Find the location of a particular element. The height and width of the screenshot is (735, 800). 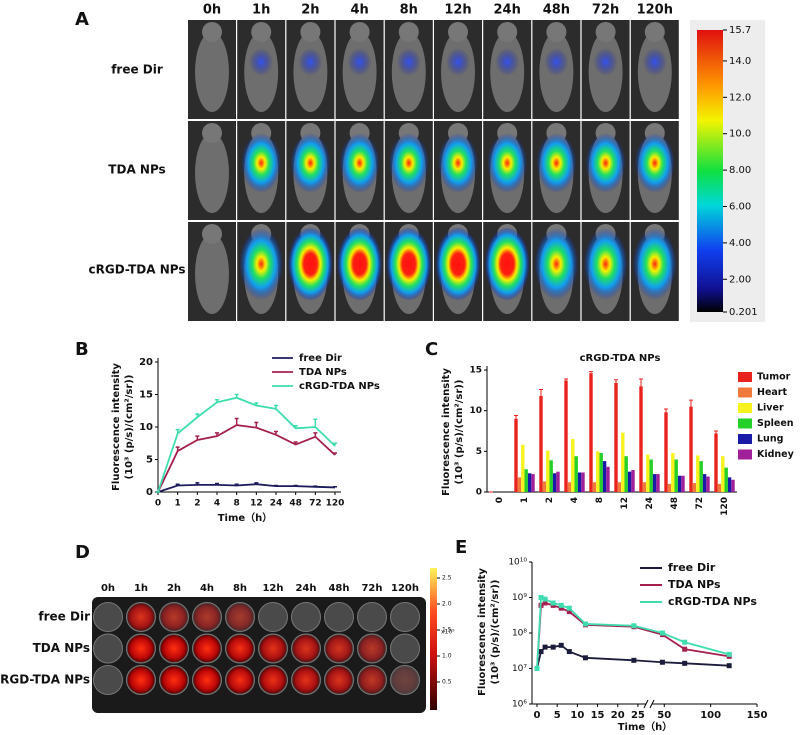

data-line is located at coordinates (246, 488).